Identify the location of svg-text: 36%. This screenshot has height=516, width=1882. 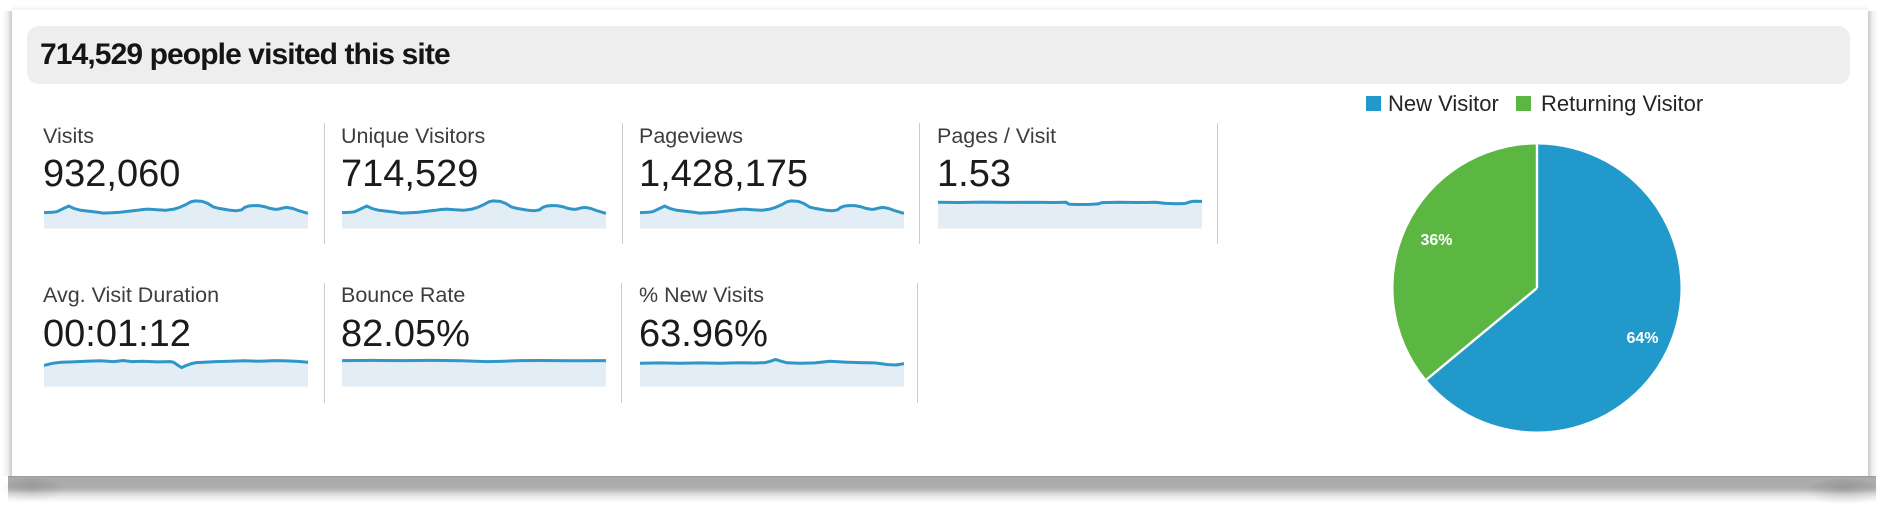
(1436, 240).